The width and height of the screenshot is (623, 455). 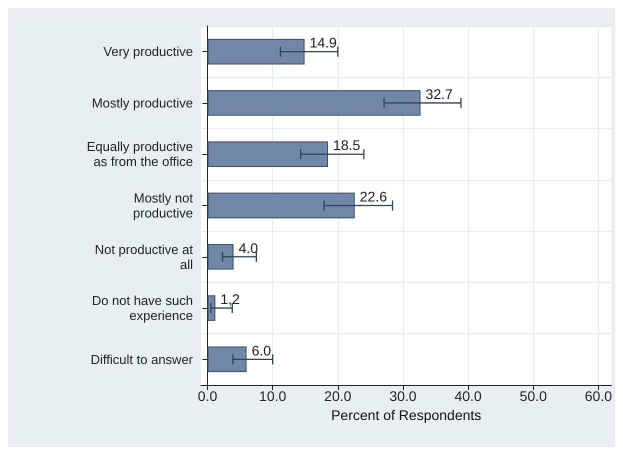 What do you see at coordinates (338, 396) in the screenshot?
I see `x-tick-label: 20.0` at bounding box center [338, 396].